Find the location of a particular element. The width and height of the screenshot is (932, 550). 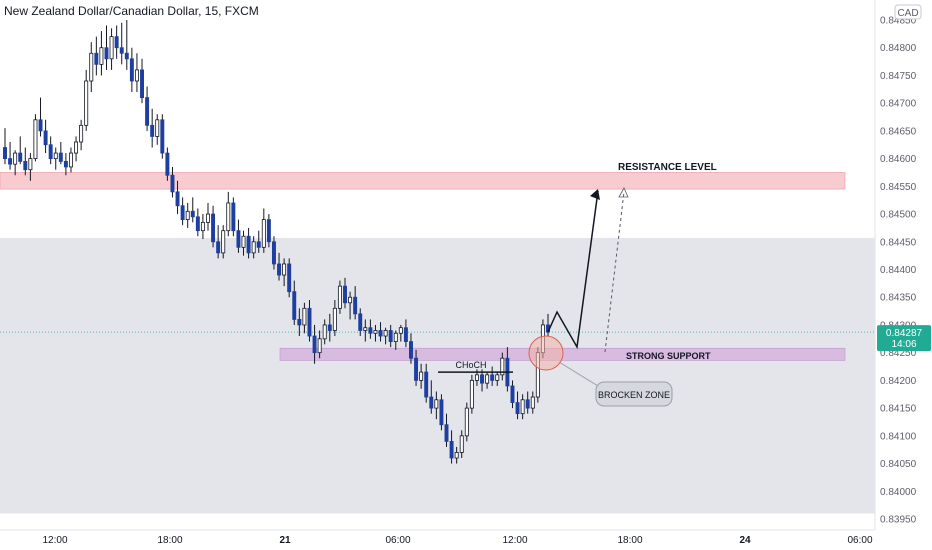

broken-zone-label: BROCKEN ZONE is located at coordinates (634, 395).